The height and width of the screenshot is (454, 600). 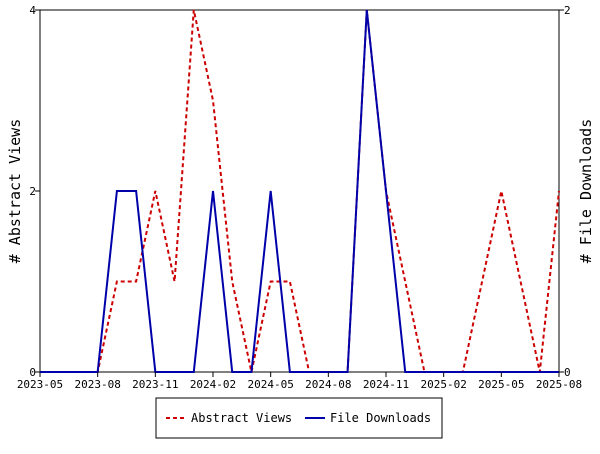 What do you see at coordinates (501, 384) in the screenshot?
I see `x-tick-label: 2025-05` at bounding box center [501, 384].